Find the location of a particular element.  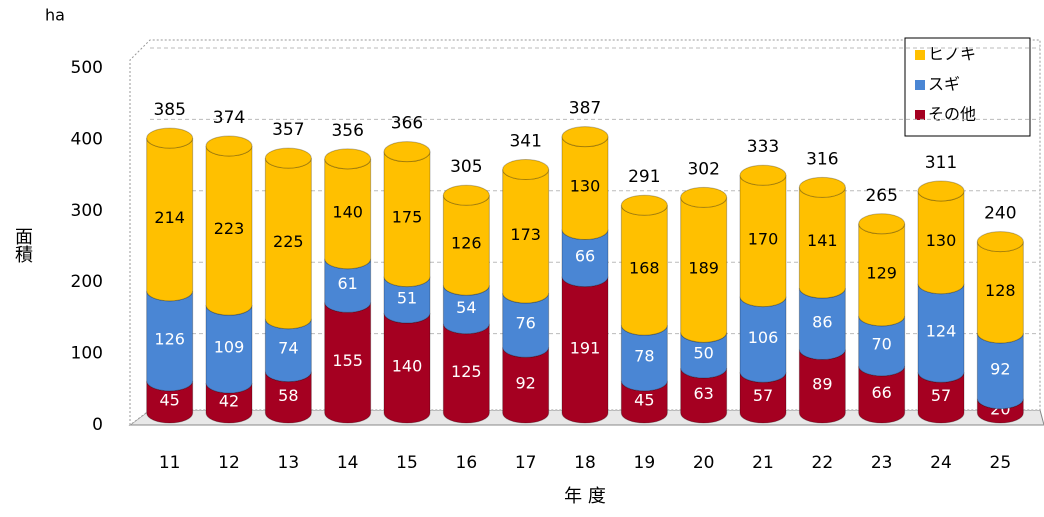

total-label: 316 is located at coordinates (822, 159).